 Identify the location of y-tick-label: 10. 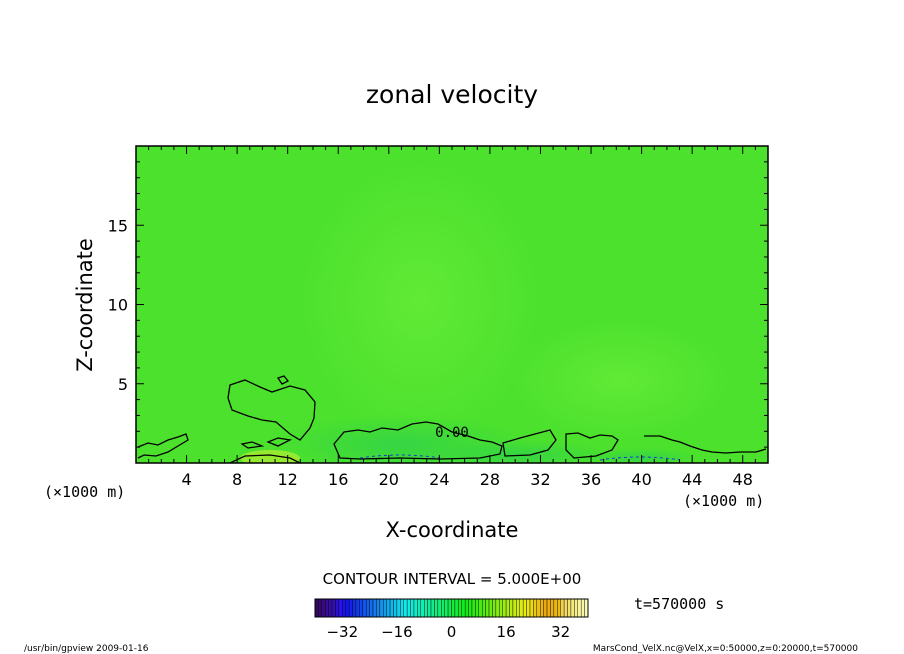
(118, 305).